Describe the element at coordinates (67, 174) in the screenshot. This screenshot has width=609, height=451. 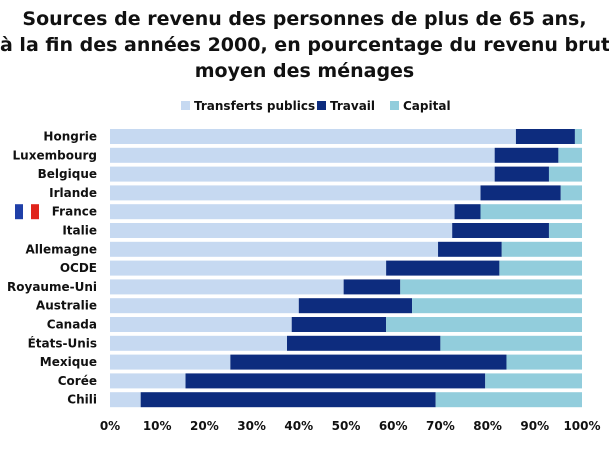
I see `category-label: Belgique` at that location.